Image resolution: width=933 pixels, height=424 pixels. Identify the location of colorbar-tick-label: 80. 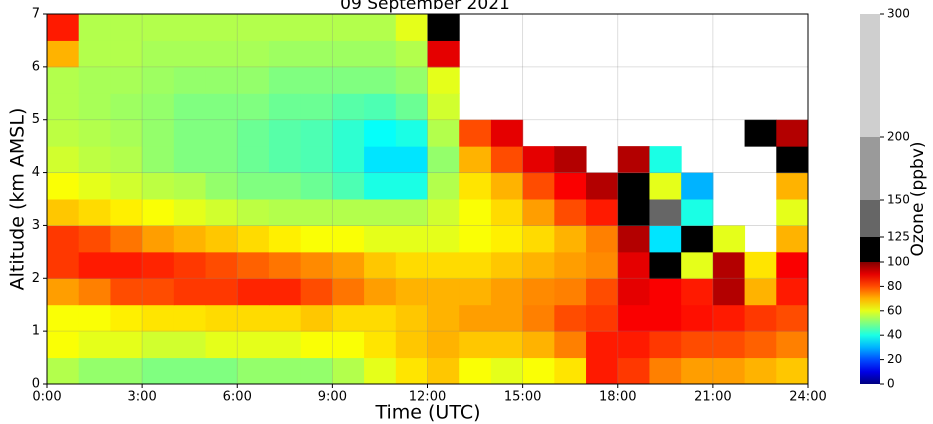
(894, 286).